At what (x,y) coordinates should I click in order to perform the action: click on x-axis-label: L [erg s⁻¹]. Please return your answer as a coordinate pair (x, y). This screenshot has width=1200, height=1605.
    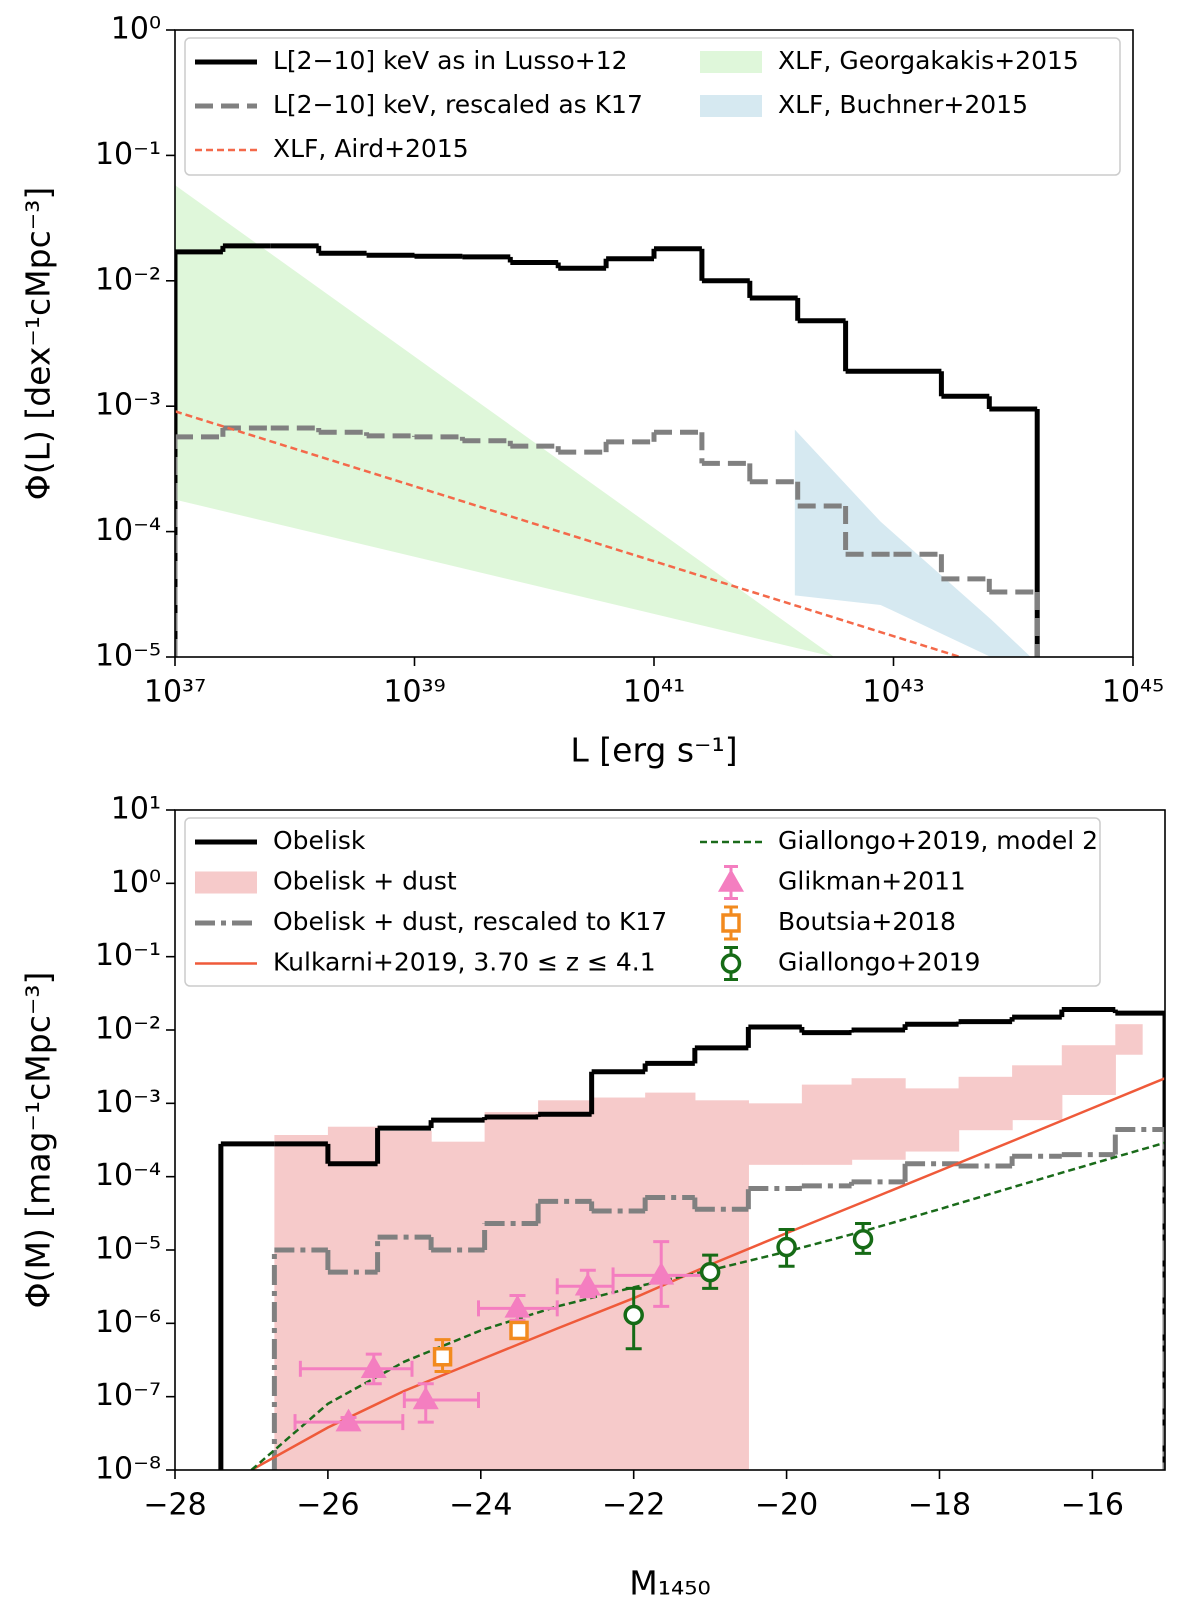
    Looking at the image, I should click on (653, 750).